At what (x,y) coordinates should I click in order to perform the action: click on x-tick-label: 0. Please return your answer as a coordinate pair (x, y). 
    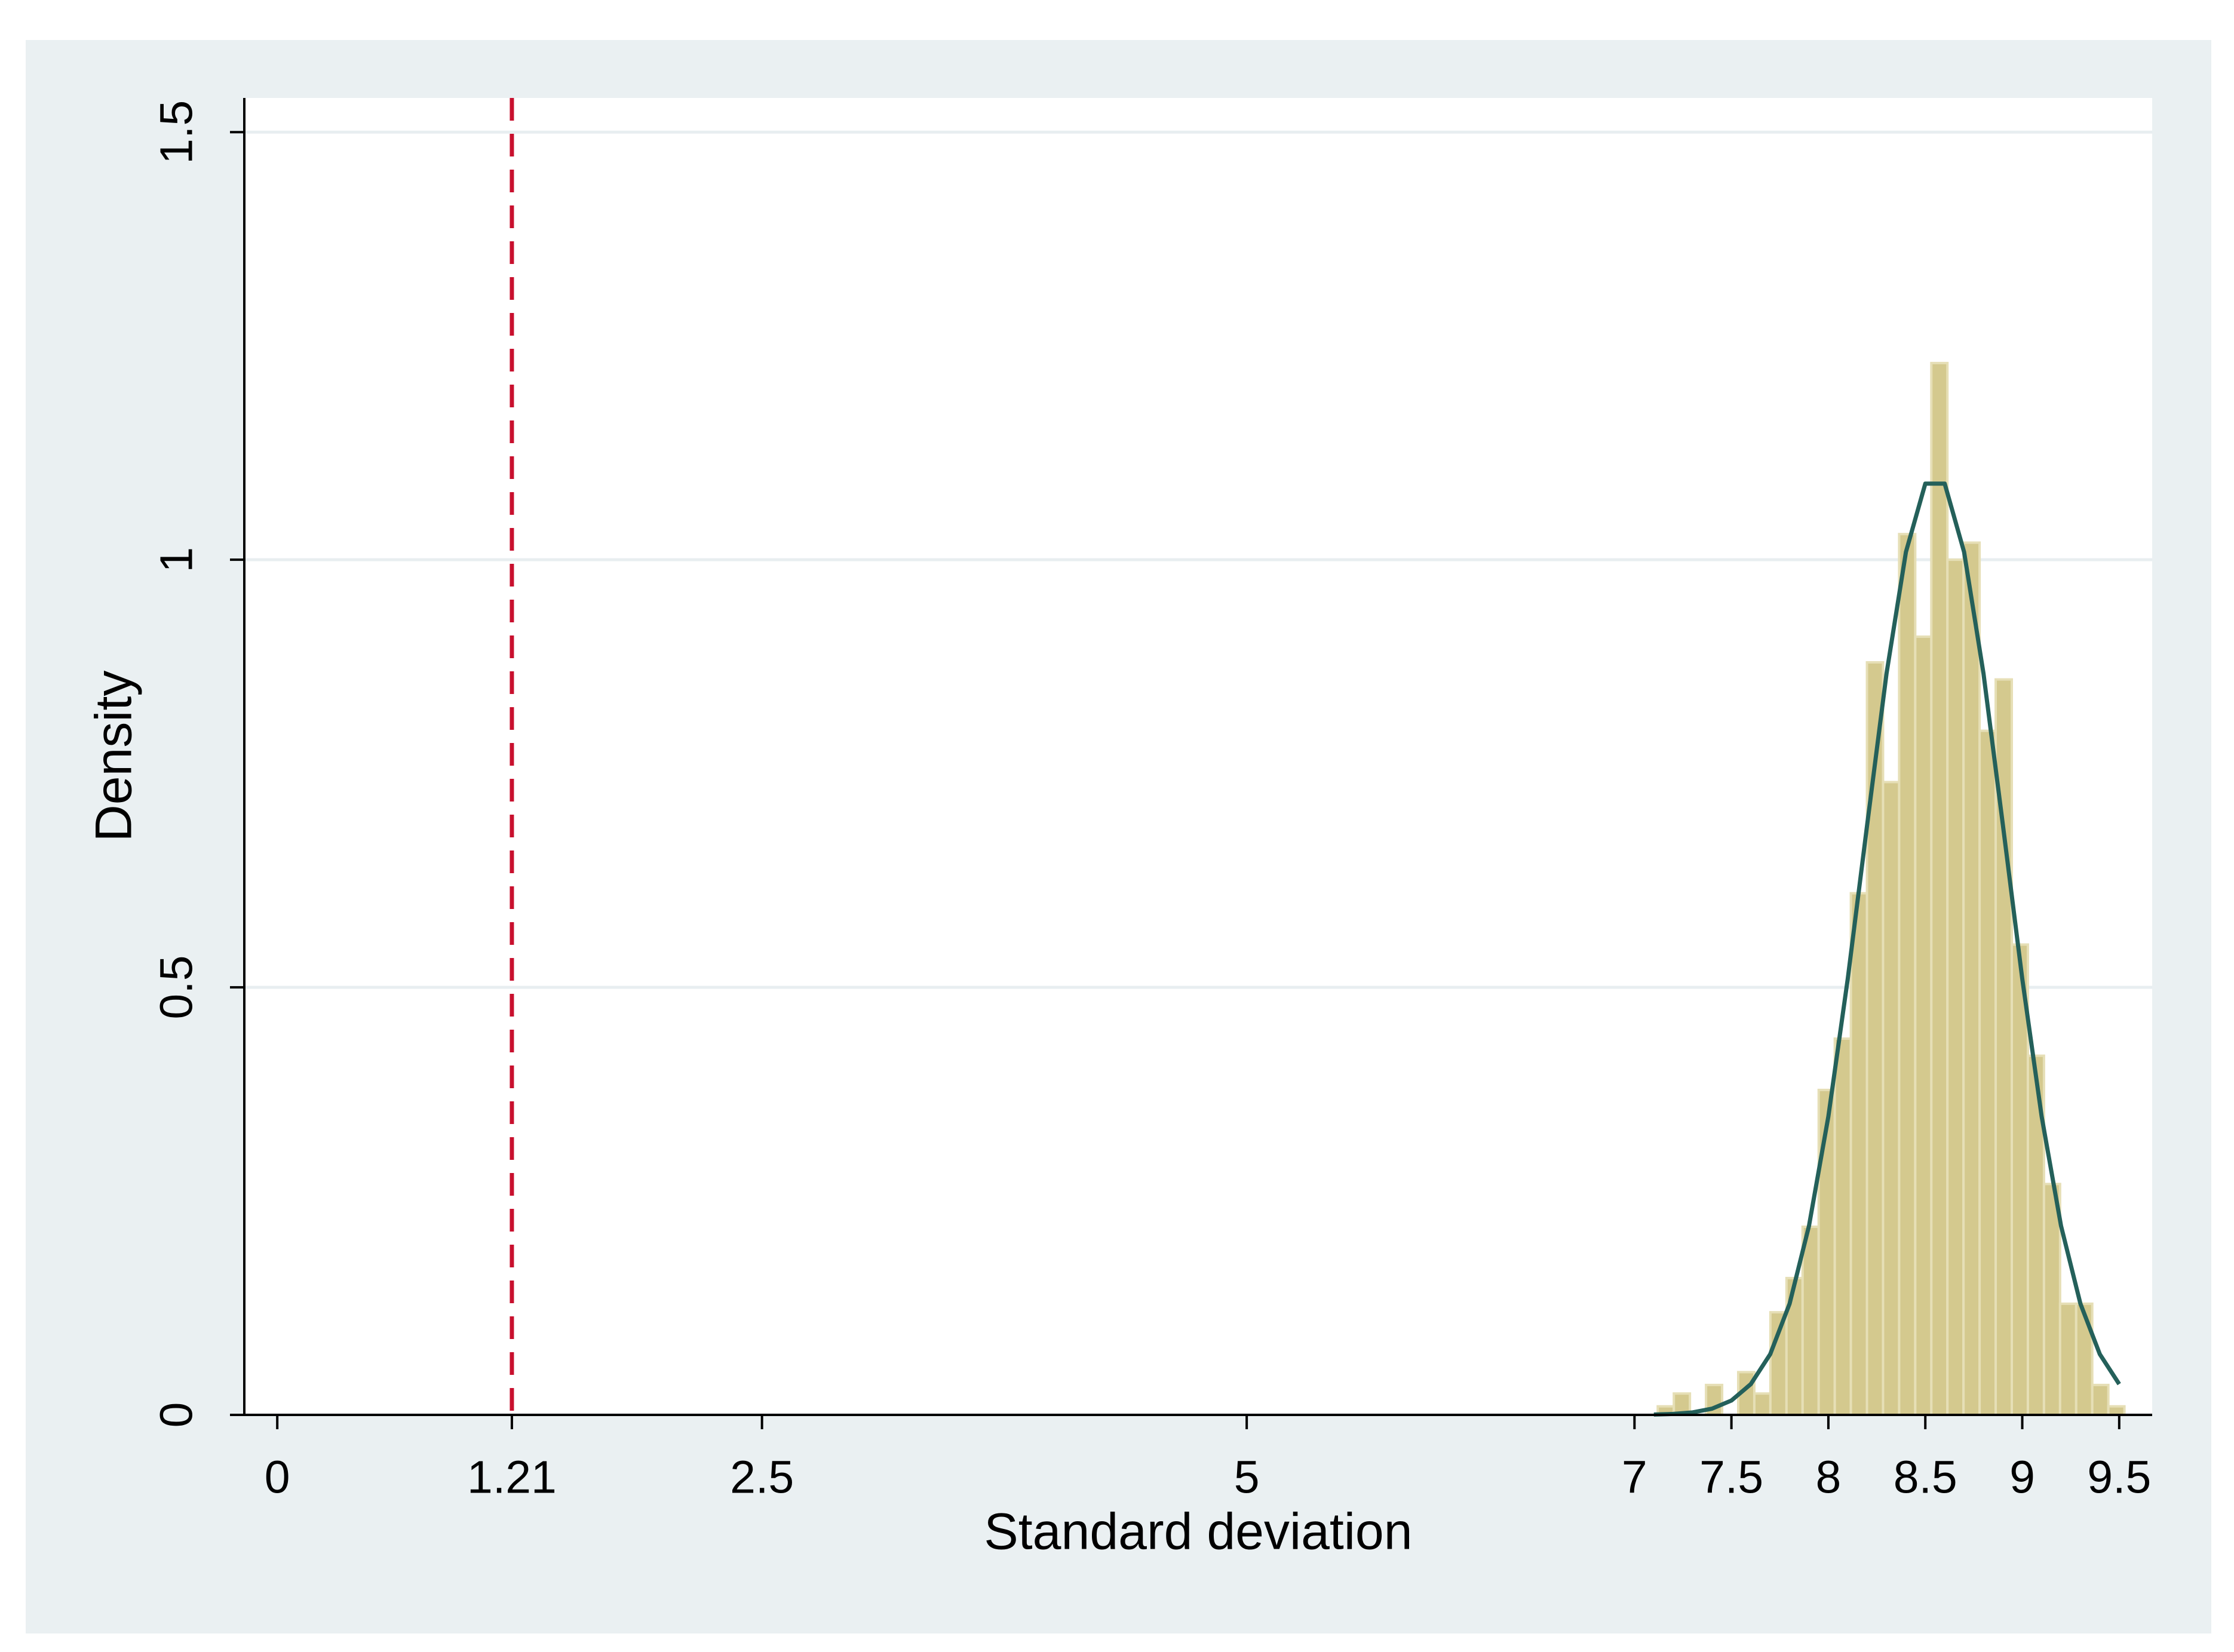
    Looking at the image, I should click on (277, 1477).